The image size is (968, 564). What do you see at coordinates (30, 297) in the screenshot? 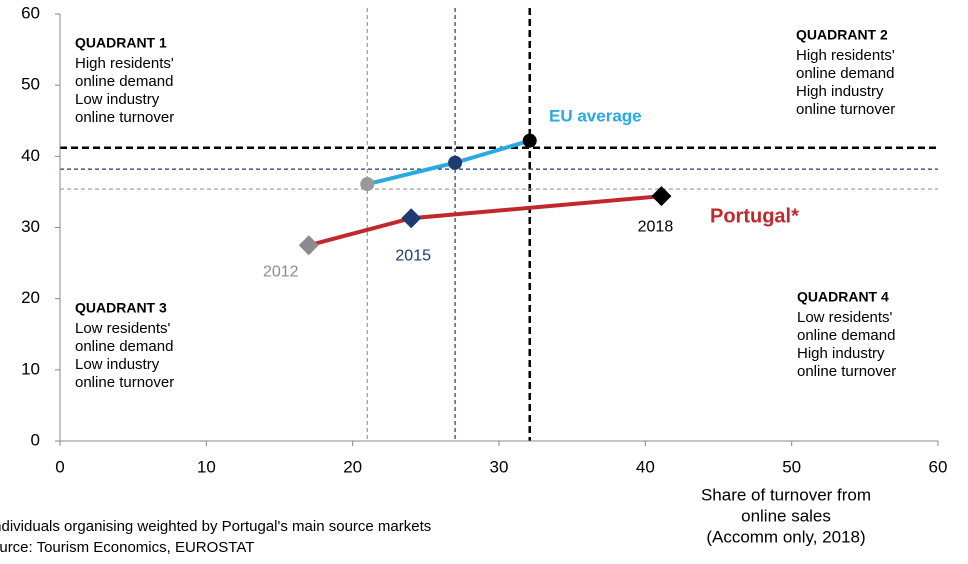
I see `y-tick-label: 20` at bounding box center [30, 297].